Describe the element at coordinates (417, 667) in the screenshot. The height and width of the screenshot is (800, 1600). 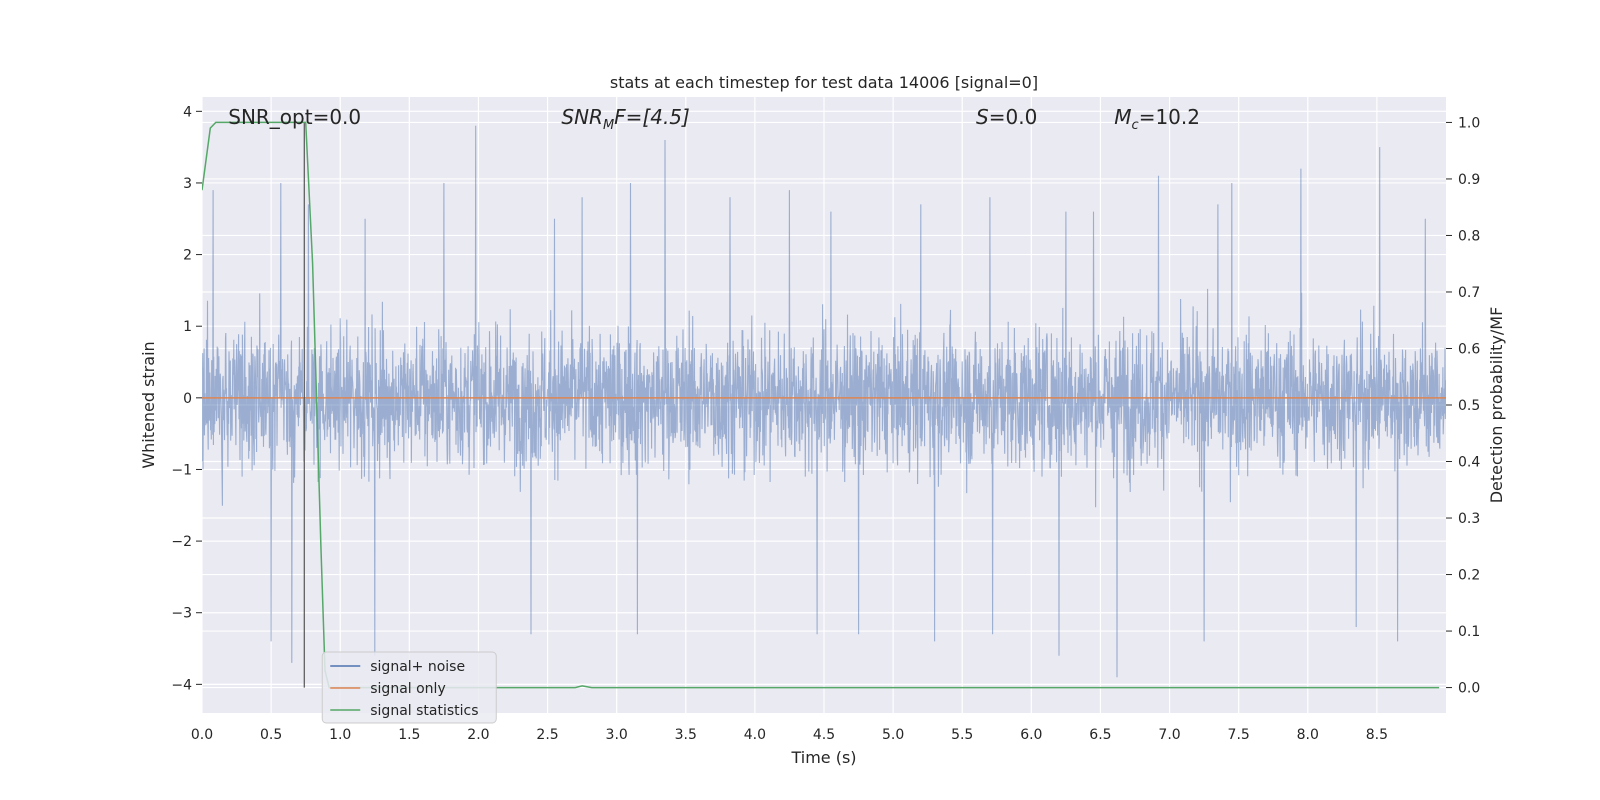
I see `legend-label-signal-noise: signal+ noise` at that location.